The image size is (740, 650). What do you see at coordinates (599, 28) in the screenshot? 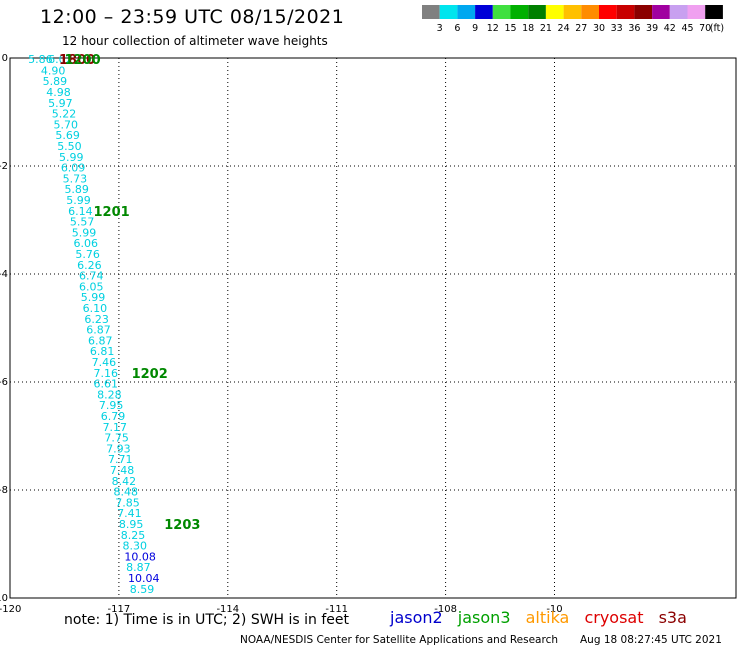
I see `legend-label: 30` at bounding box center [599, 28].